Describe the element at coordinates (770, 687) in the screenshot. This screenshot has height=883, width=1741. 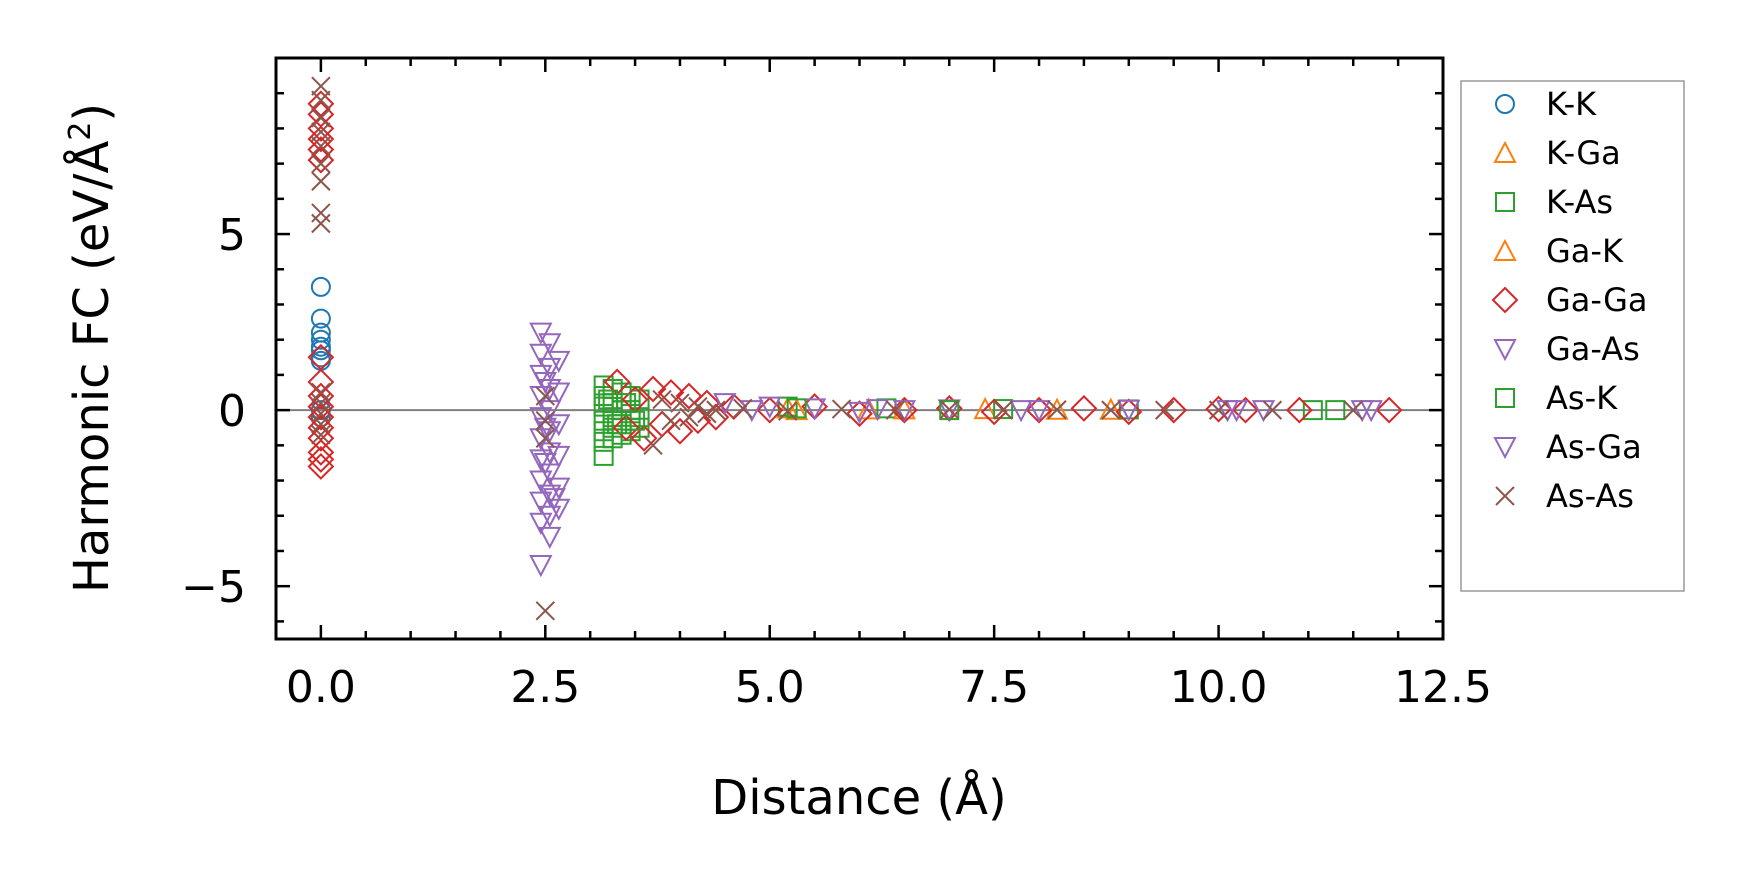
I see `x-tick-label: 5.0` at that location.